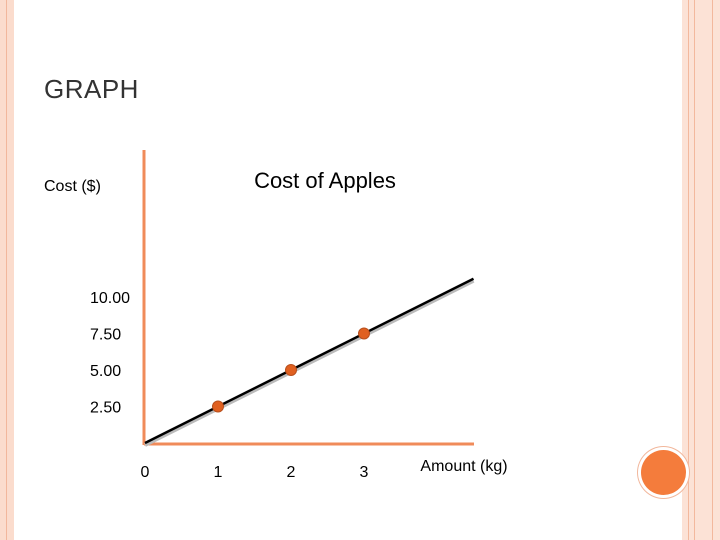 This screenshot has height=540, width=720. I want to click on slide-title: GRAPH, so click(91, 89).